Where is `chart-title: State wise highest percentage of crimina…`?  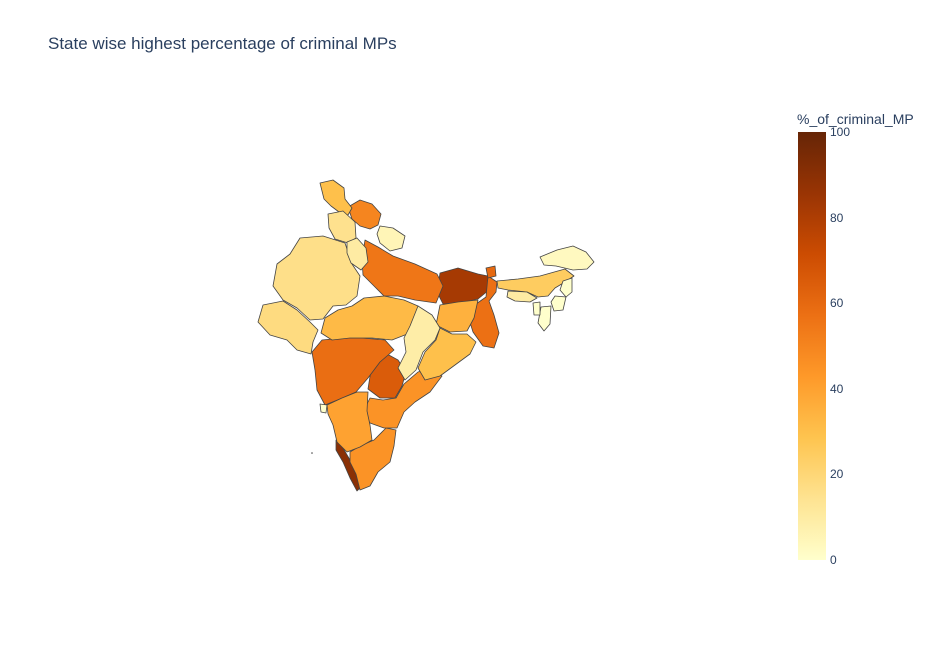 chart-title: State wise highest percentage of crimina… is located at coordinates (222, 43).